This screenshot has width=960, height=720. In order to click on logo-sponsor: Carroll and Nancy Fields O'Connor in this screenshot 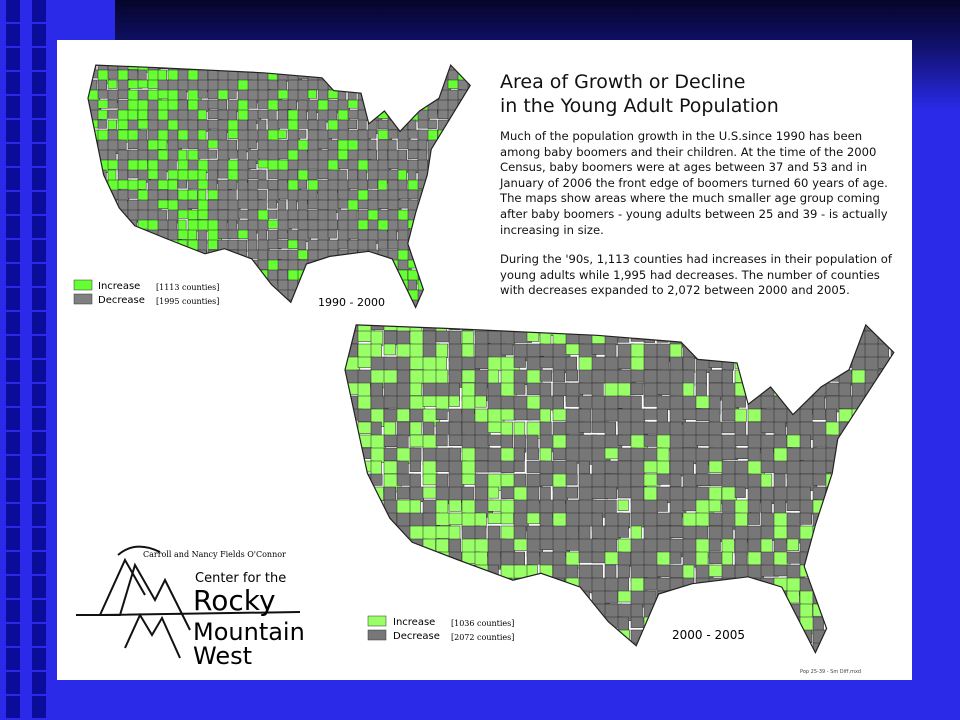, I will do `click(214, 554)`.